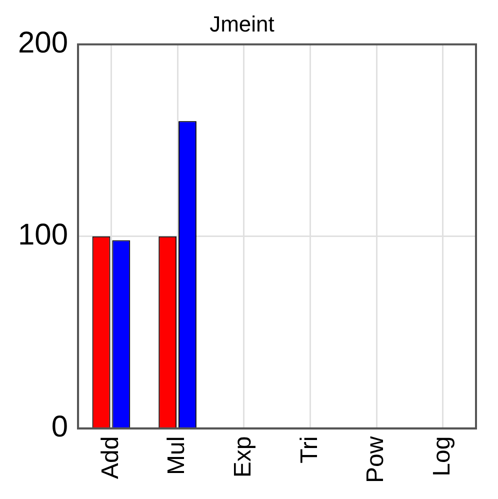  What do you see at coordinates (59, 427) in the screenshot?
I see `y-tick-label: 0` at bounding box center [59, 427].